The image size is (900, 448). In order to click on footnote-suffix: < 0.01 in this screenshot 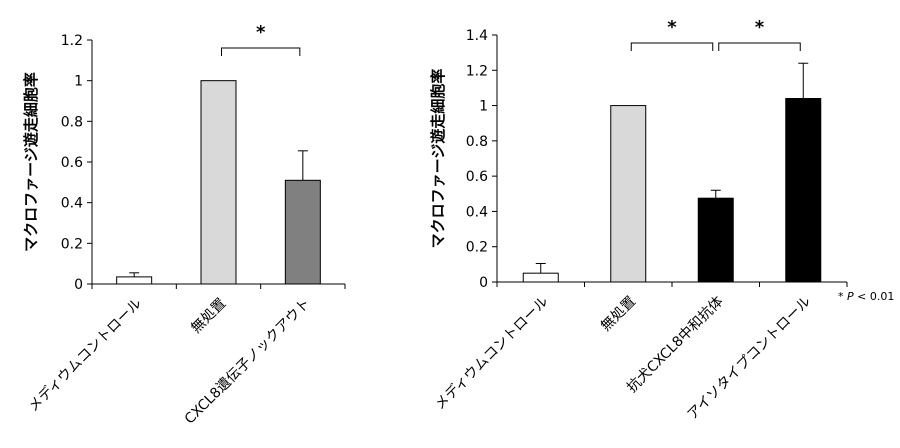, I will do `click(874, 296)`.